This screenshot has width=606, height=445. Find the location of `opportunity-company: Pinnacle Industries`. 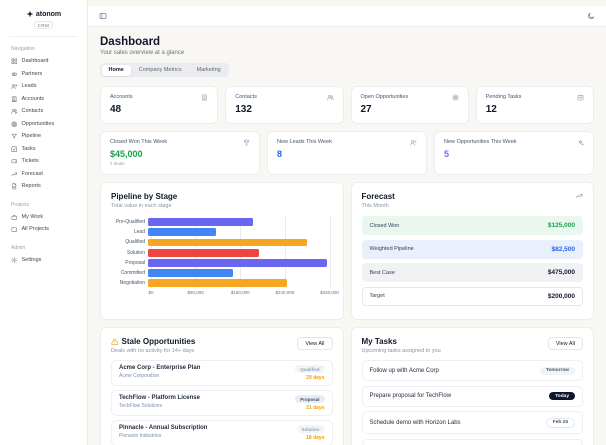

opportunity-company: Pinnacle Industries is located at coordinates (140, 435).